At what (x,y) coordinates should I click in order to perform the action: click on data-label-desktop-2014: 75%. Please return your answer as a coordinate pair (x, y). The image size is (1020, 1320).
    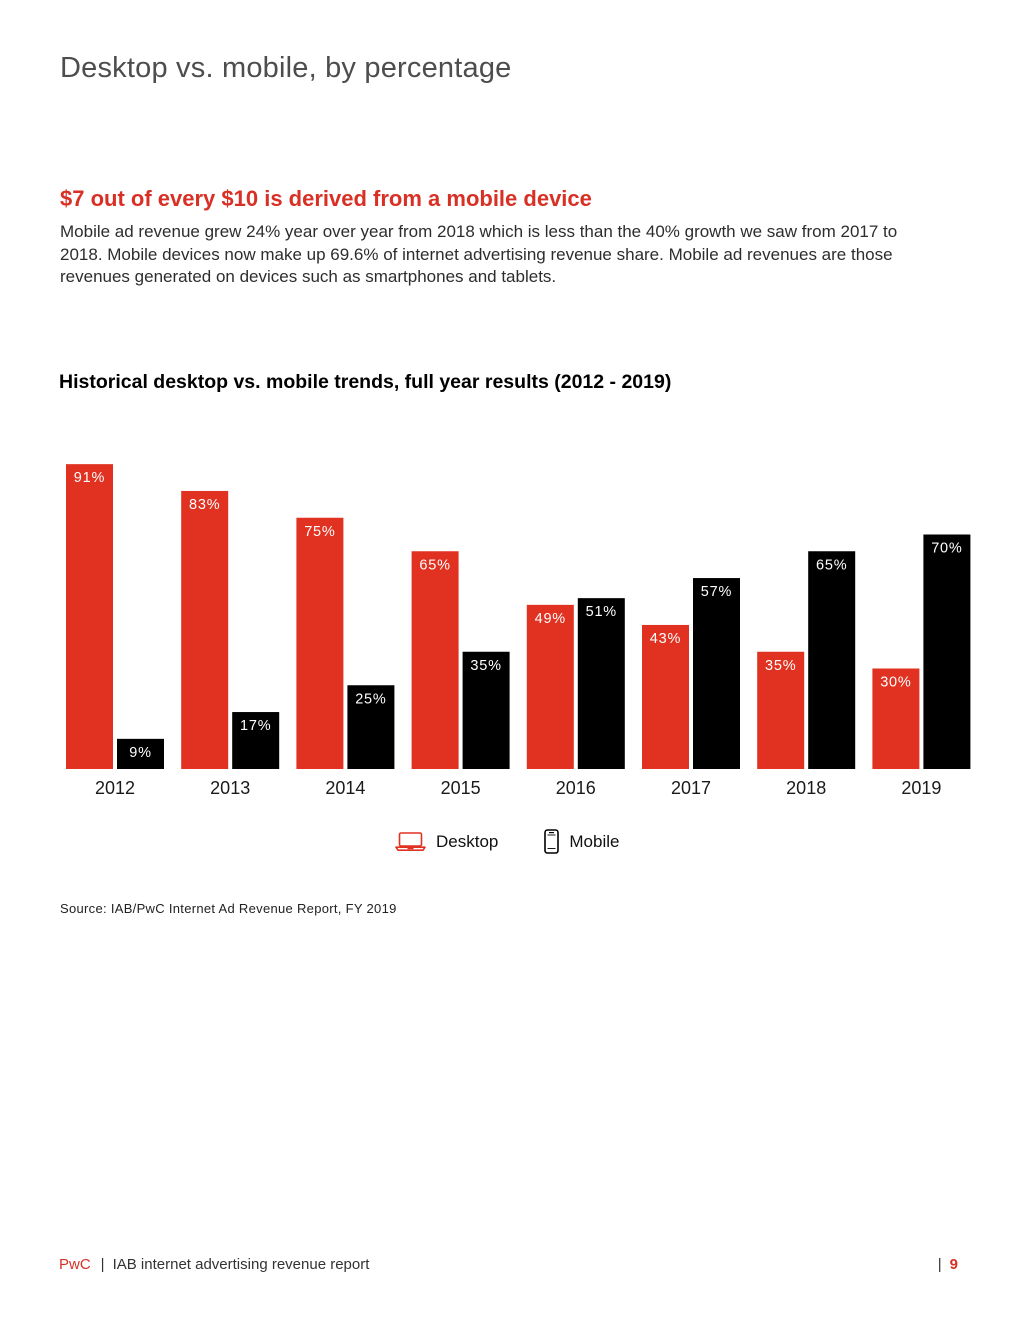
    Looking at the image, I should click on (319, 532).